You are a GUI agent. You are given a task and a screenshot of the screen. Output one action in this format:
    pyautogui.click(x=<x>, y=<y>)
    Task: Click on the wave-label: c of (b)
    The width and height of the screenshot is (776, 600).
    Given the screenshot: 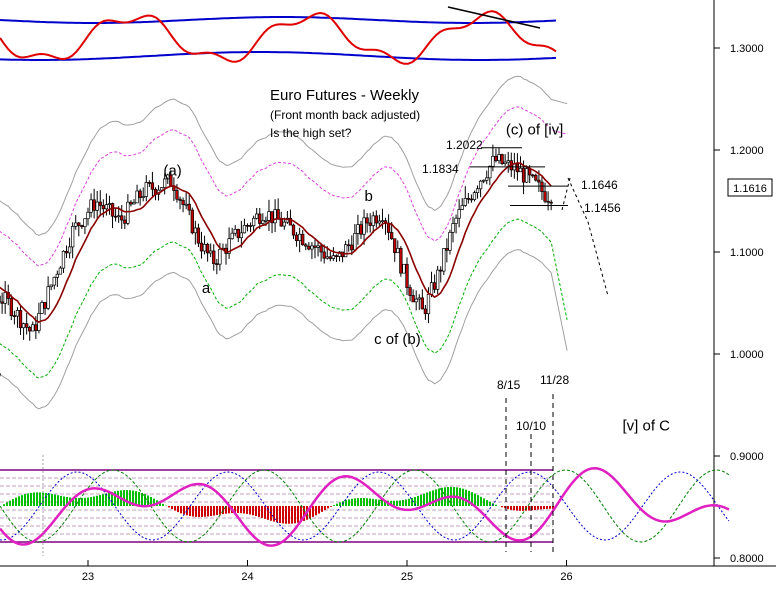 What is the action you would take?
    pyautogui.click(x=397, y=339)
    